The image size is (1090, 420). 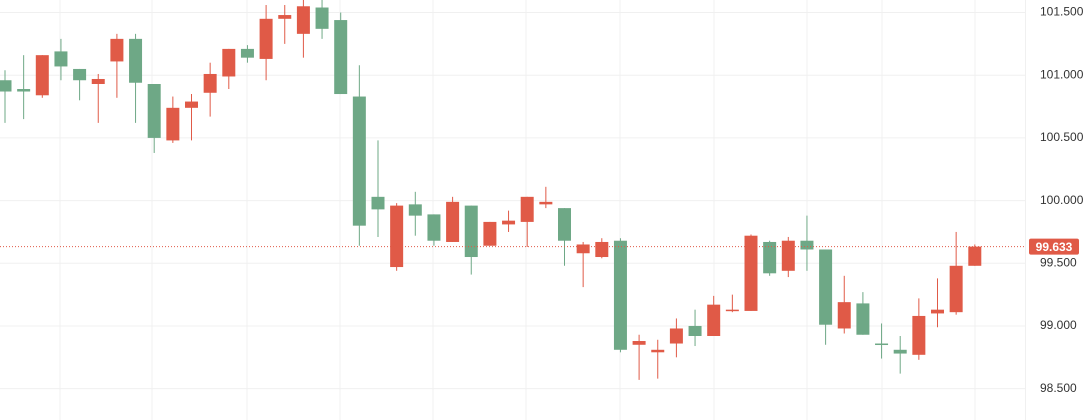 I want to click on y-tick-label: 101.500, so click(x=1062, y=12).